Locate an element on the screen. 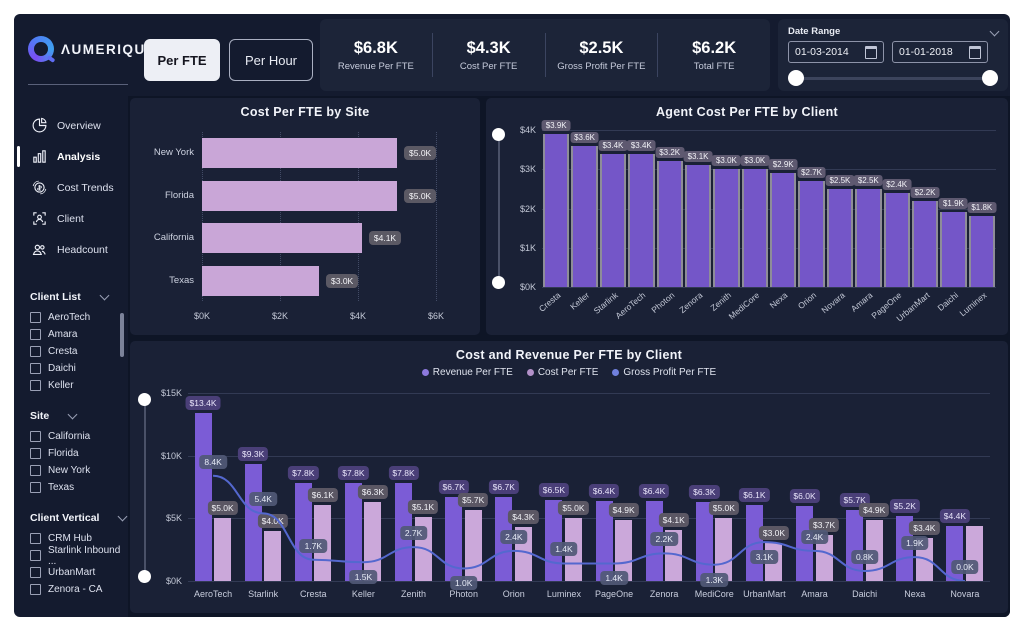  logo-icon is located at coordinates (41, 49).